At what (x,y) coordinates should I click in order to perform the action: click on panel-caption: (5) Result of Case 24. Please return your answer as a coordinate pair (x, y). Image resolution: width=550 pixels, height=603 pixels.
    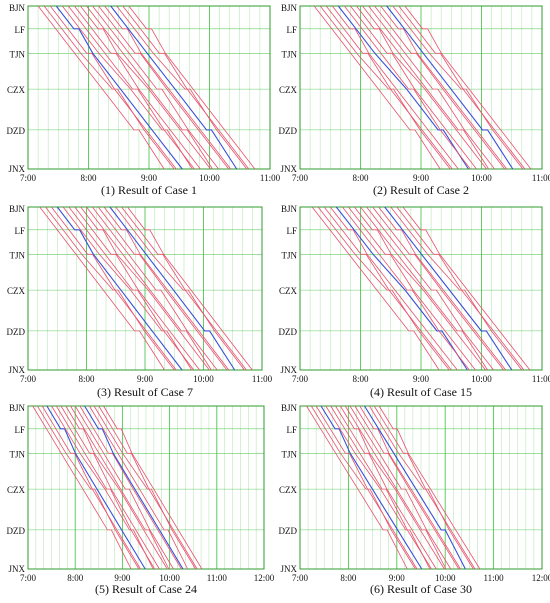
    Looking at the image, I should click on (146, 589).